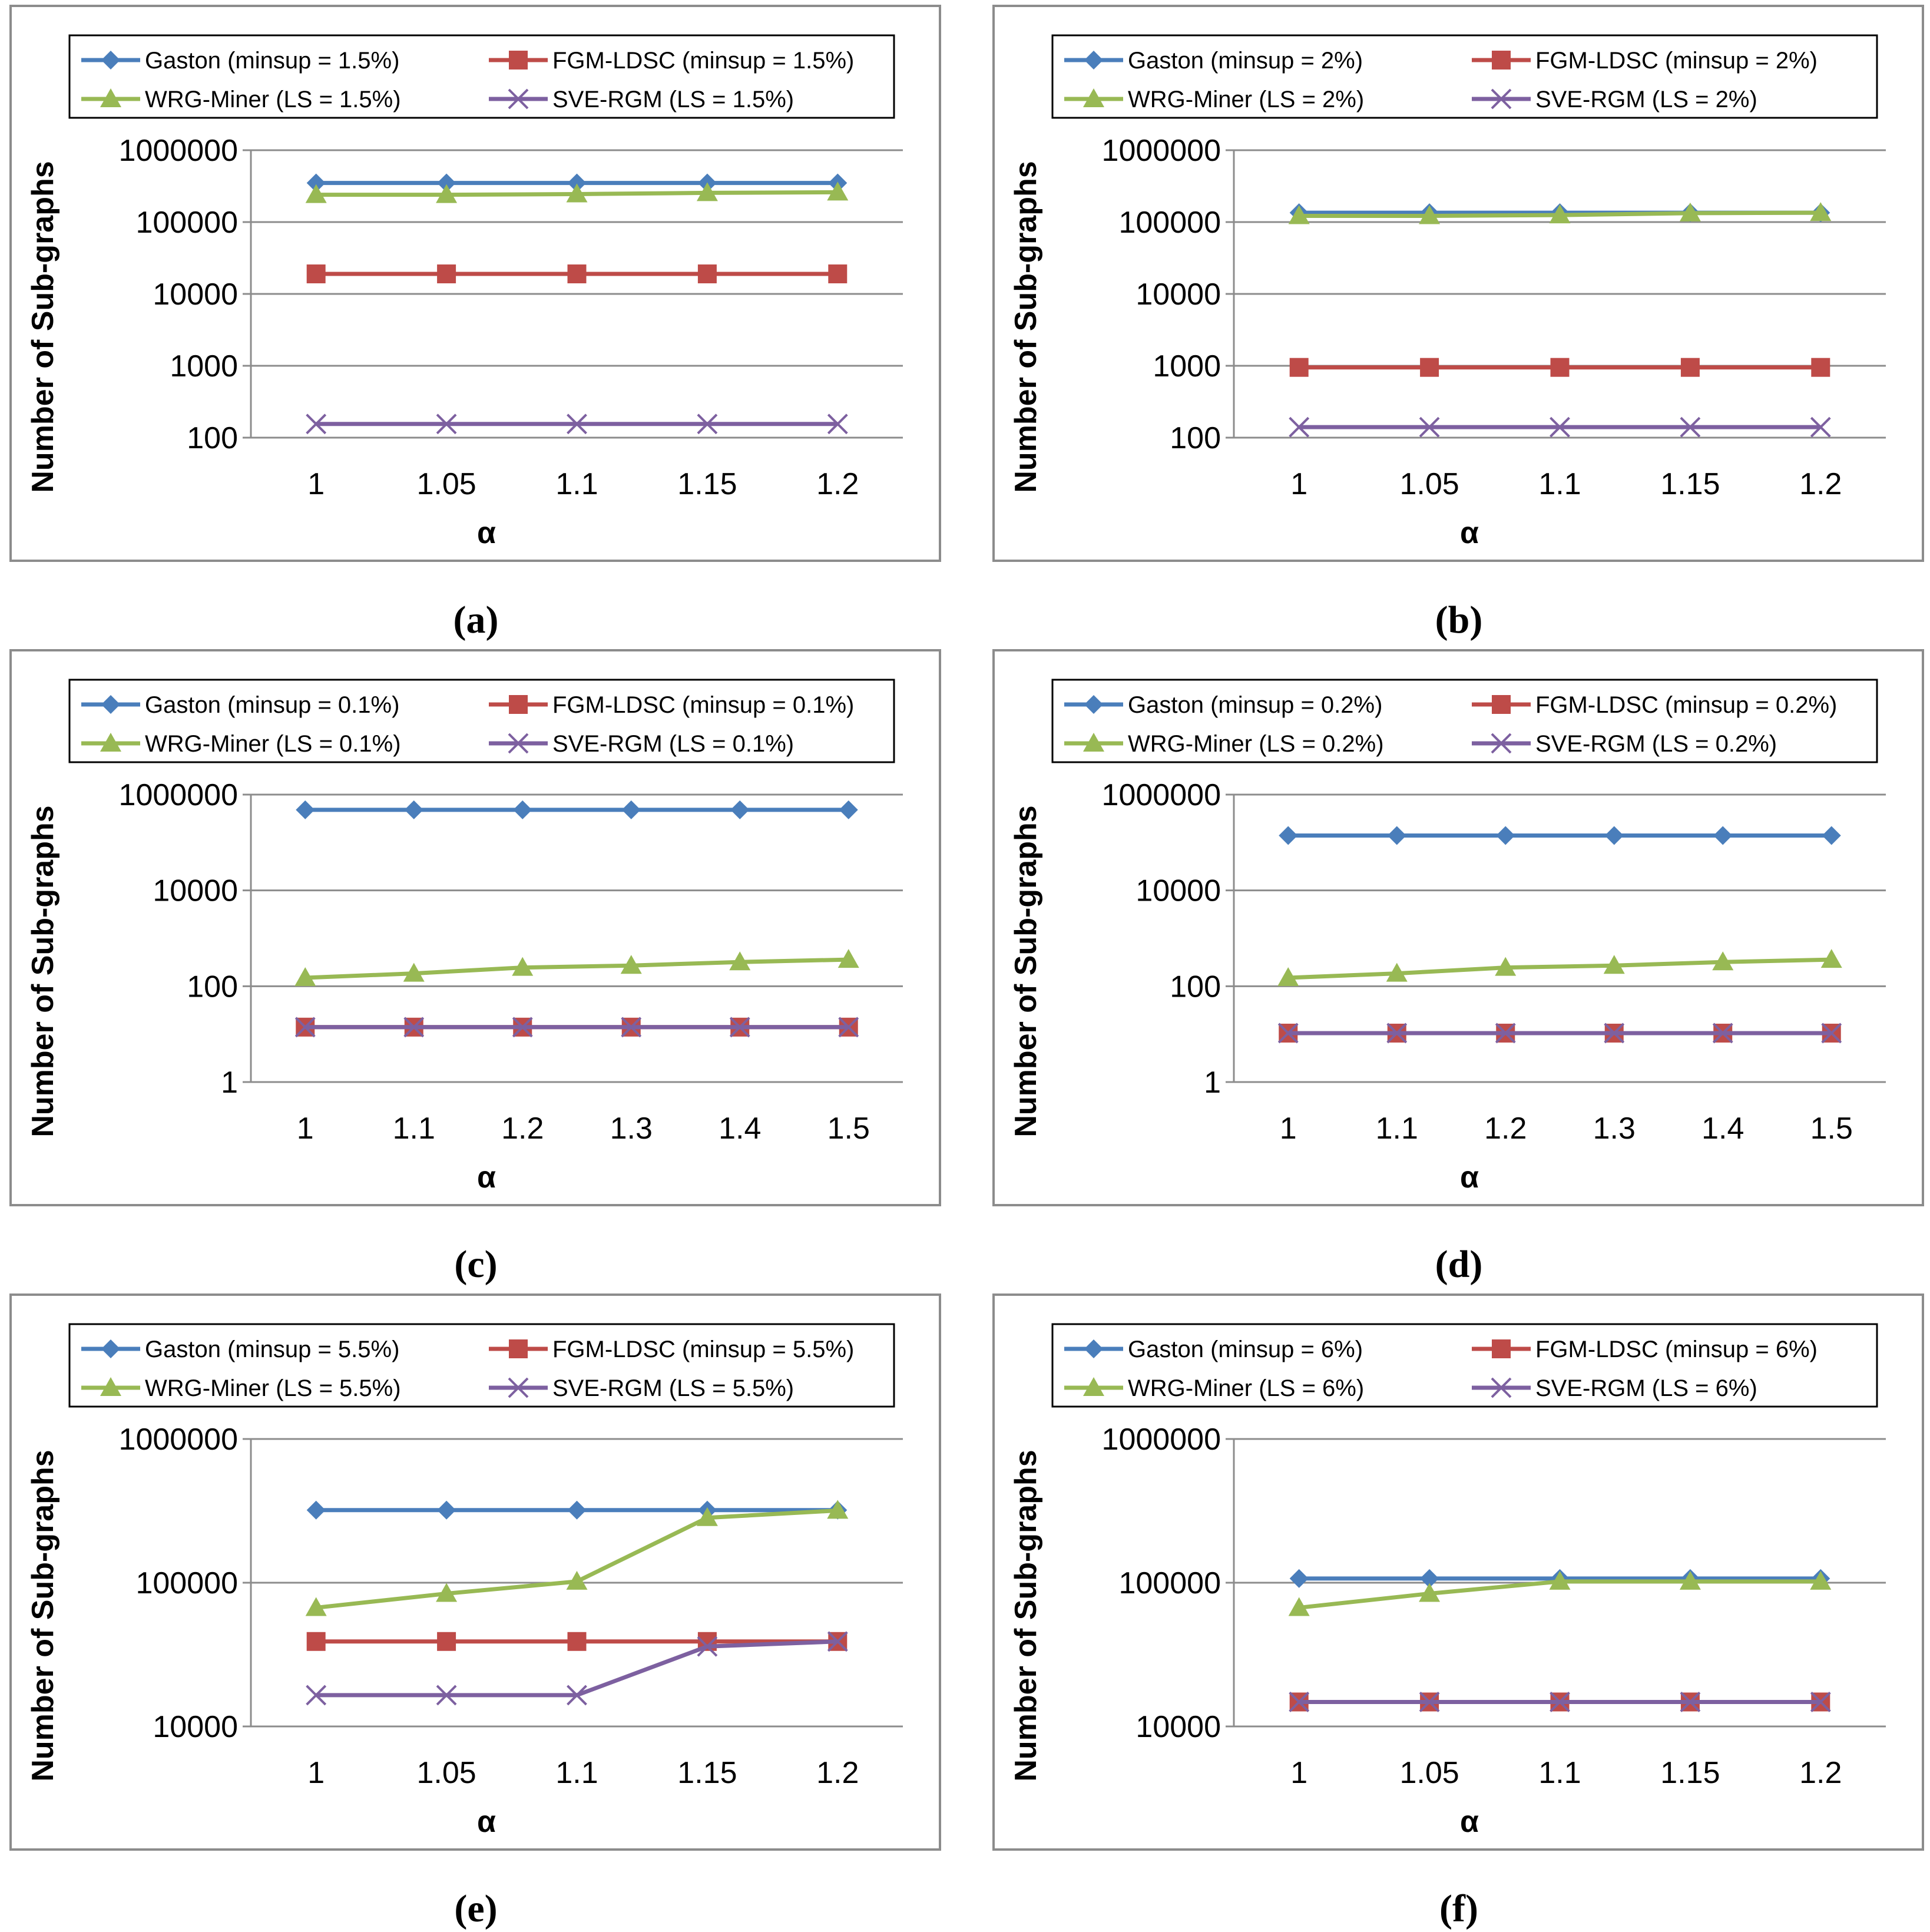  Describe the element at coordinates (1256, 744) in the screenshot. I see `legend-label: WRG-Miner (LS = 0.2%)` at that location.